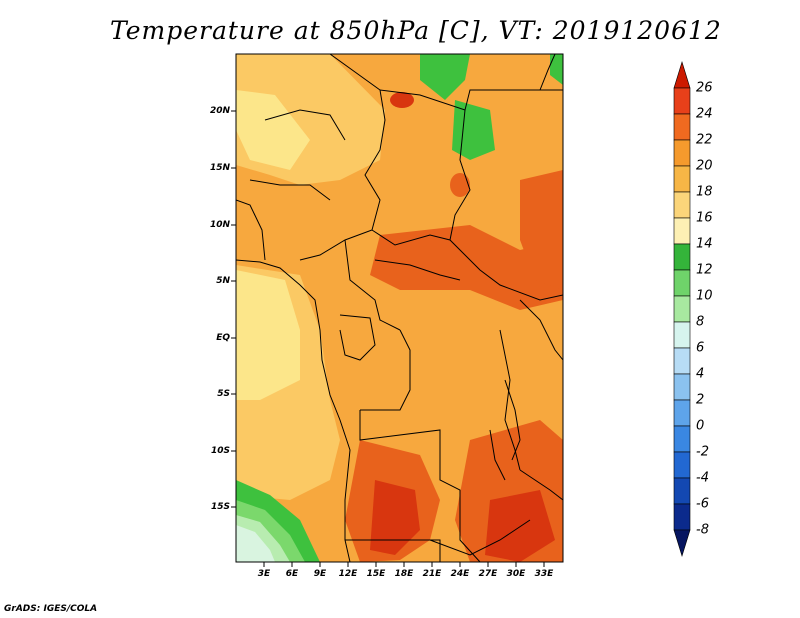  What do you see at coordinates (233, 309) in the screenshot?
I see `lat-ticks` at bounding box center [233, 309].